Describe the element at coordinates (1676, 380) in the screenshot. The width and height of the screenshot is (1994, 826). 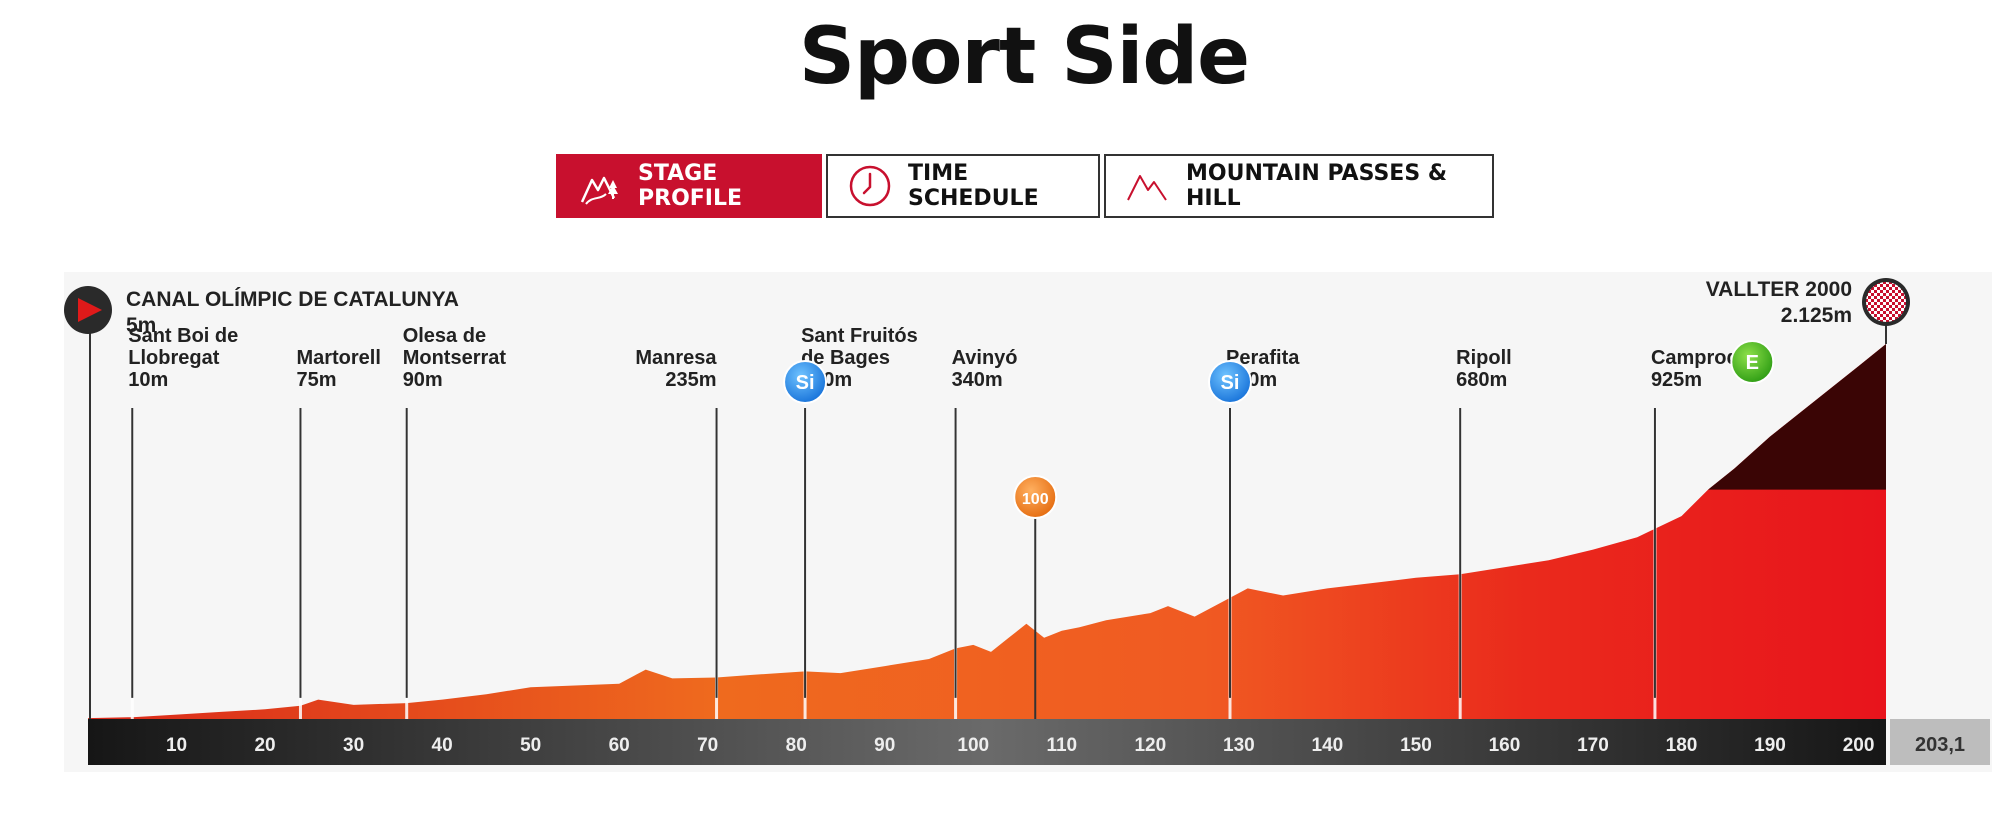
I see `waypoint-elevation: 925m` at that location.